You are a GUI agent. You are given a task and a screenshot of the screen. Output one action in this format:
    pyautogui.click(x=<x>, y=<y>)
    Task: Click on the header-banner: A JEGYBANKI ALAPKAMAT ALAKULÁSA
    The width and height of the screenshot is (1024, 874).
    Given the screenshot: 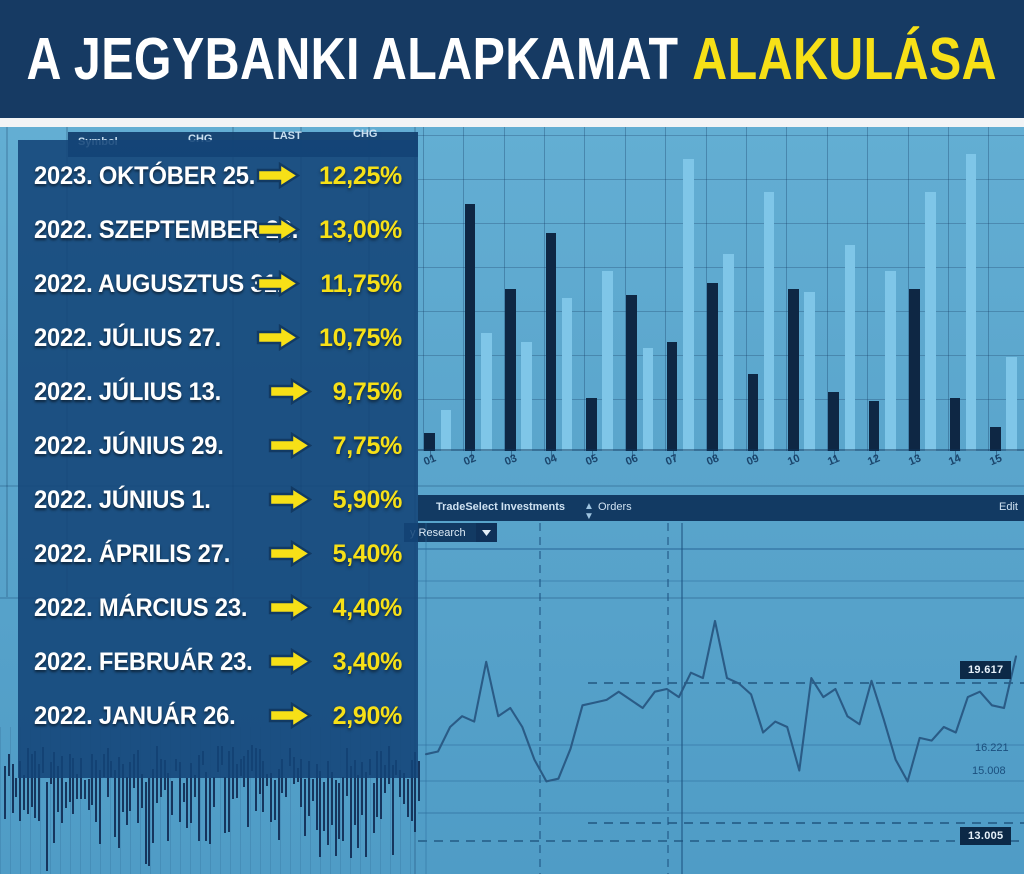 What is the action you would take?
    pyautogui.click(x=512, y=59)
    